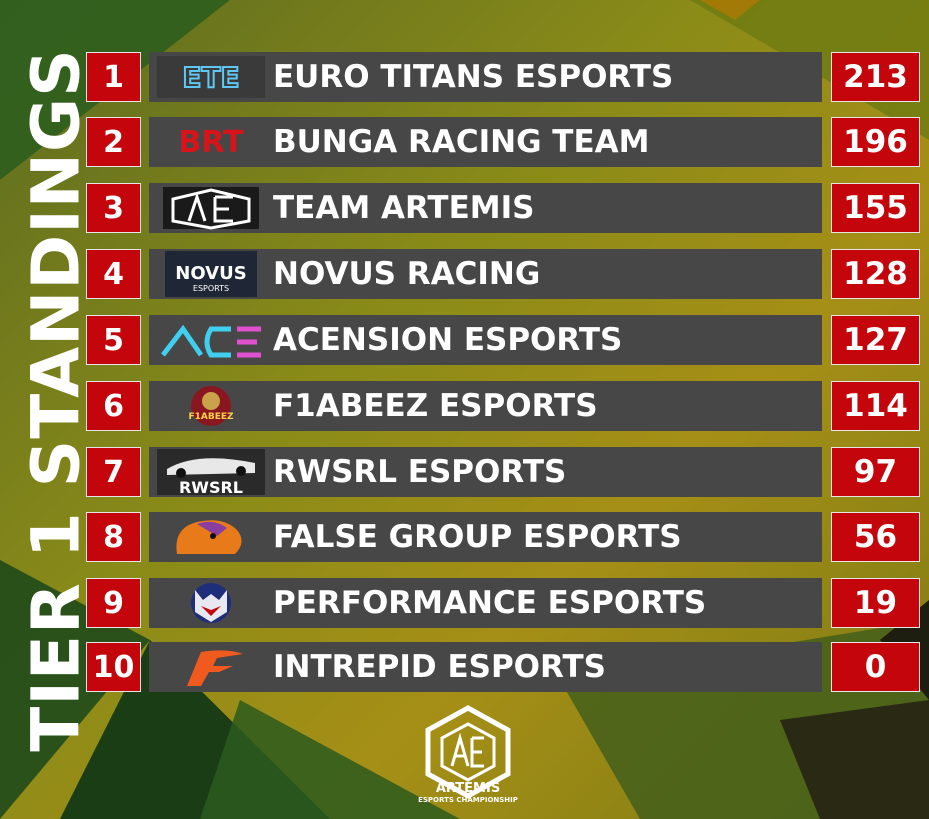  I want to click on team-bar: ETE EURO TITANS ESPORTS, so click(485, 77).